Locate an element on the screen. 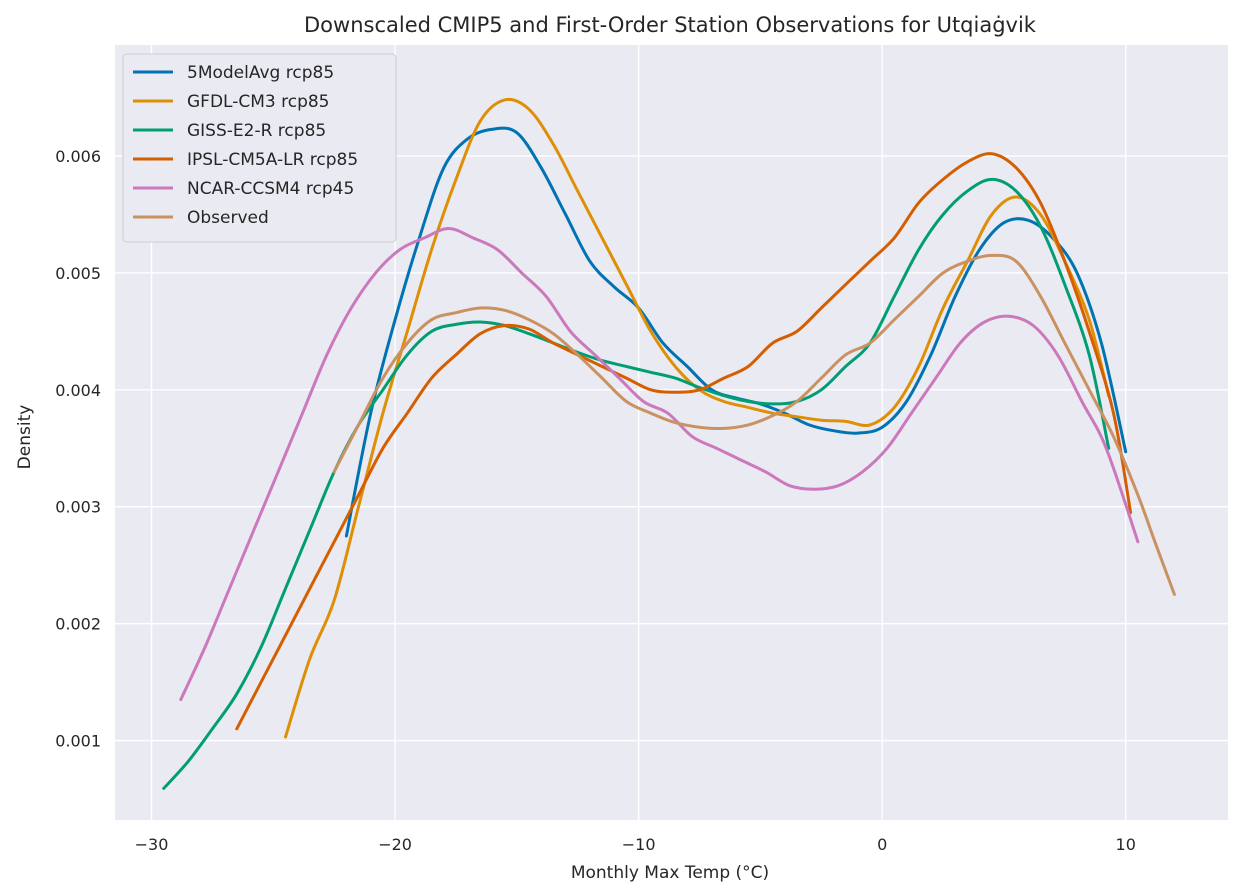 This screenshot has height=895, width=1243. legend-label: GFDL-CM3 rcp85 is located at coordinates (258, 102).